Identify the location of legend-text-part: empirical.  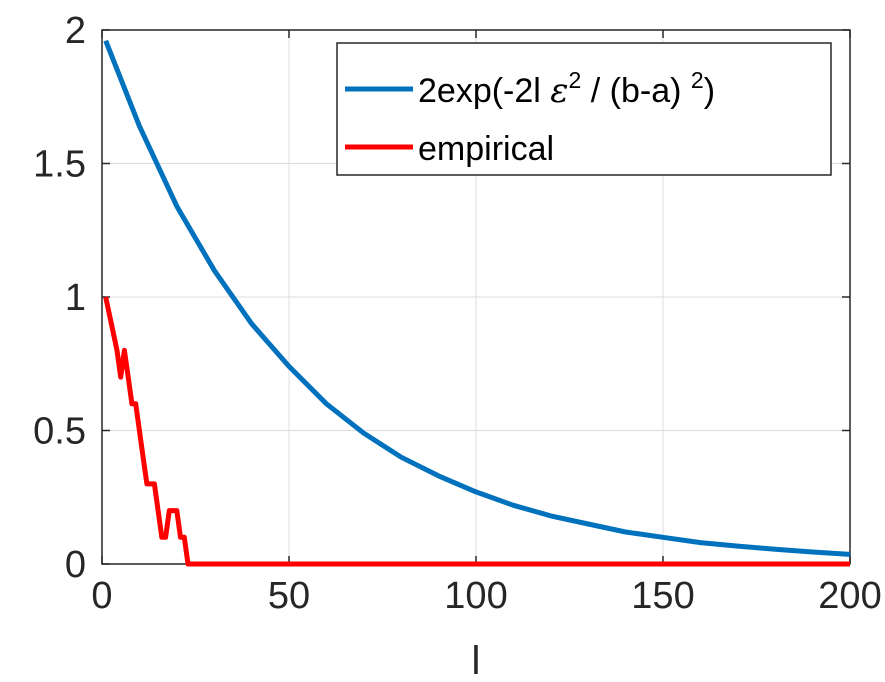
(486, 149).